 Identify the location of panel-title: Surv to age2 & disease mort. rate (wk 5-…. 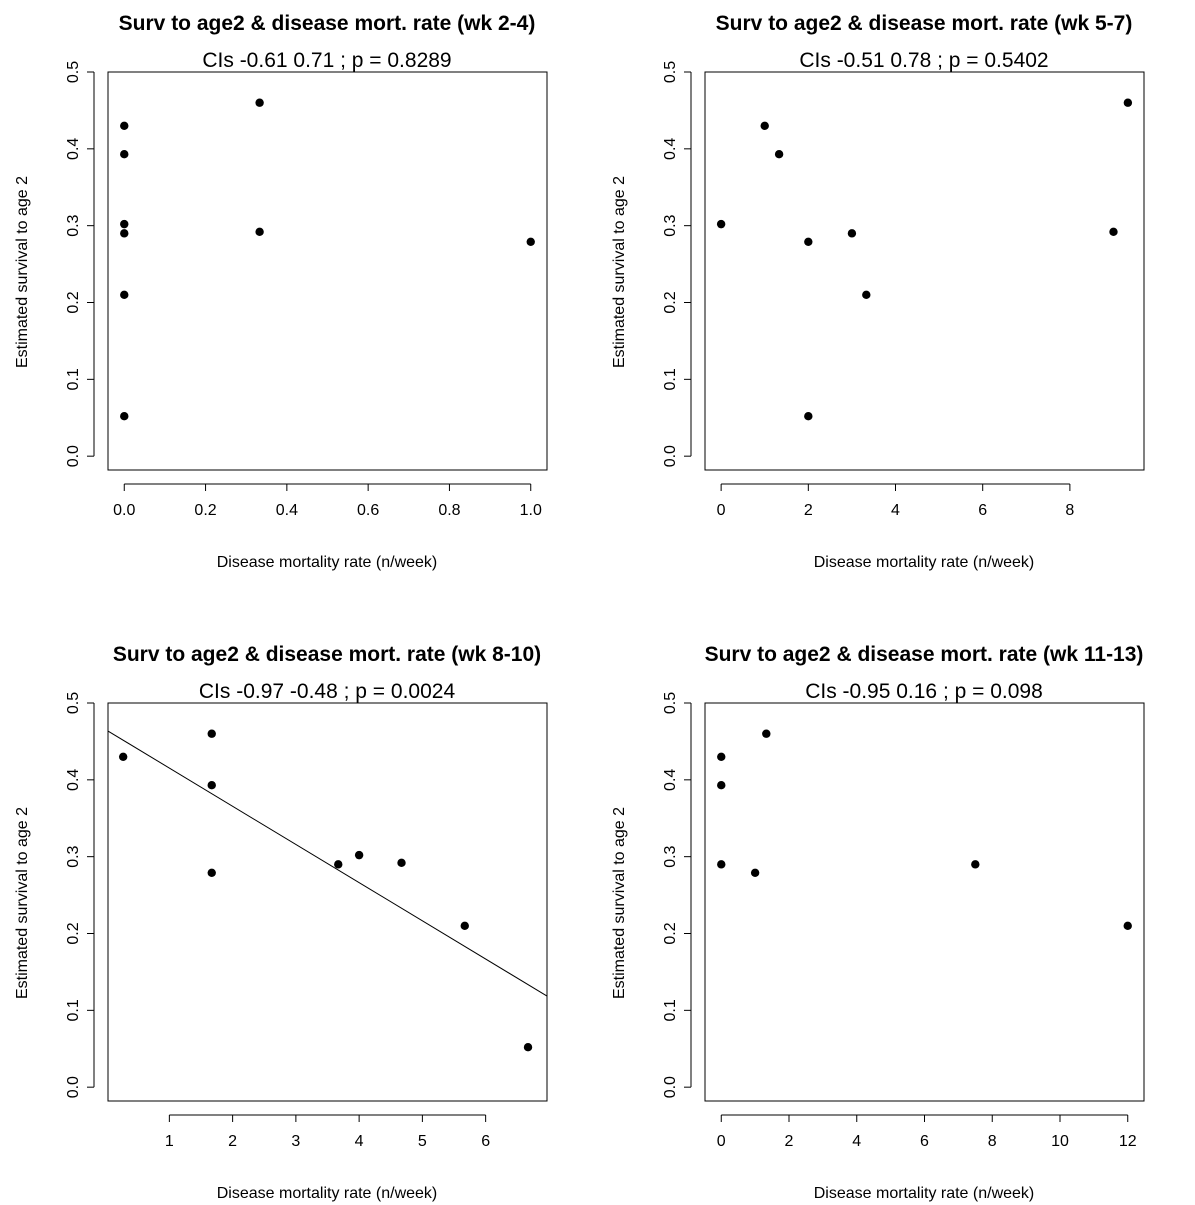
(924, 23).